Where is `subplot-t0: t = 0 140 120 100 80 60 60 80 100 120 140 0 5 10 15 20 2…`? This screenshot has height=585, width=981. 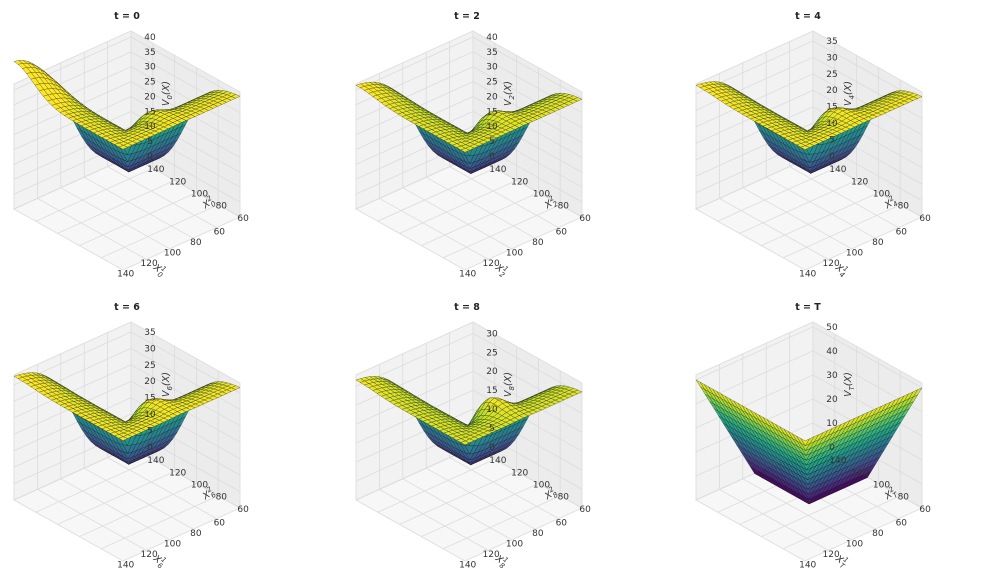 subplot-t0: t = 0 140 120 100 80 60 60 80 100 120 140 0 5 10 15 20 2… is located at coordinates (130, 145).